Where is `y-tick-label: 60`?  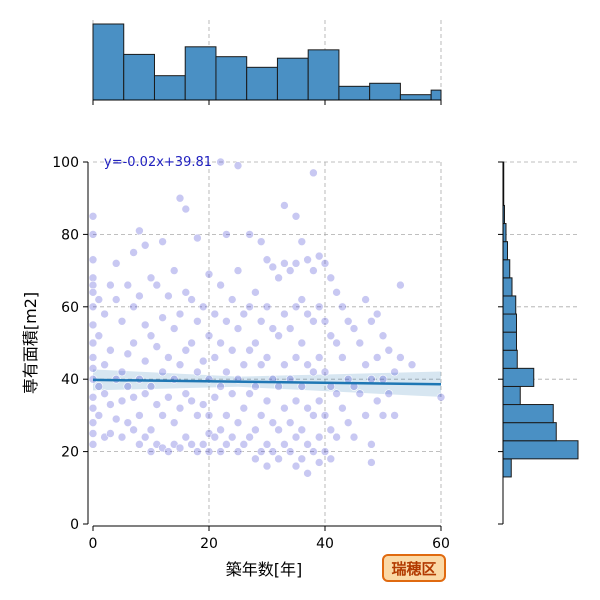
y-tick-label: 60 is located at coordinates (70, 308).